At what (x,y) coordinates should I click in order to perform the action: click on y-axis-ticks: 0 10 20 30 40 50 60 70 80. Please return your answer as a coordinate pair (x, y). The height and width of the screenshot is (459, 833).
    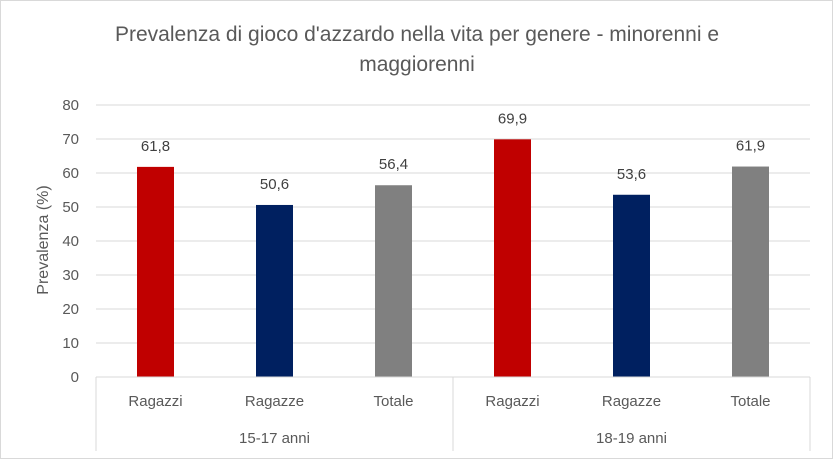
    Looking at the image, I should click on (70, 241).